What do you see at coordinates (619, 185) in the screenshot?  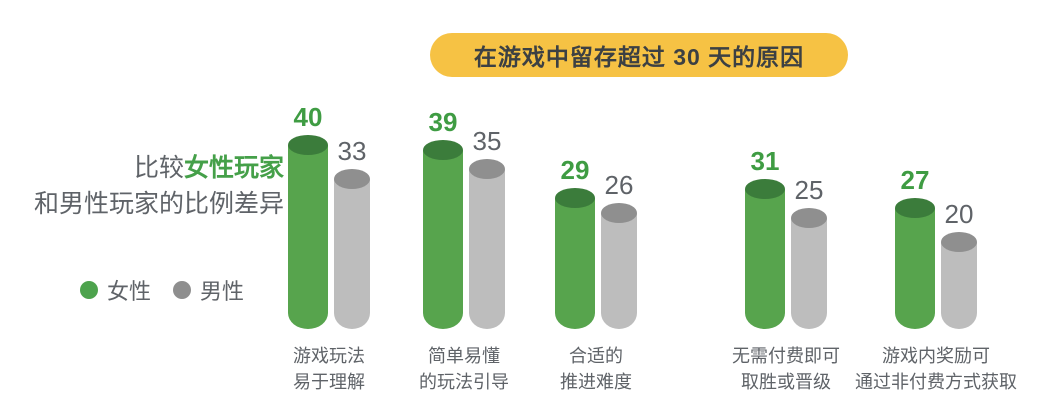 I see `bar-value-male: 26` at bounding box center [619, 185].